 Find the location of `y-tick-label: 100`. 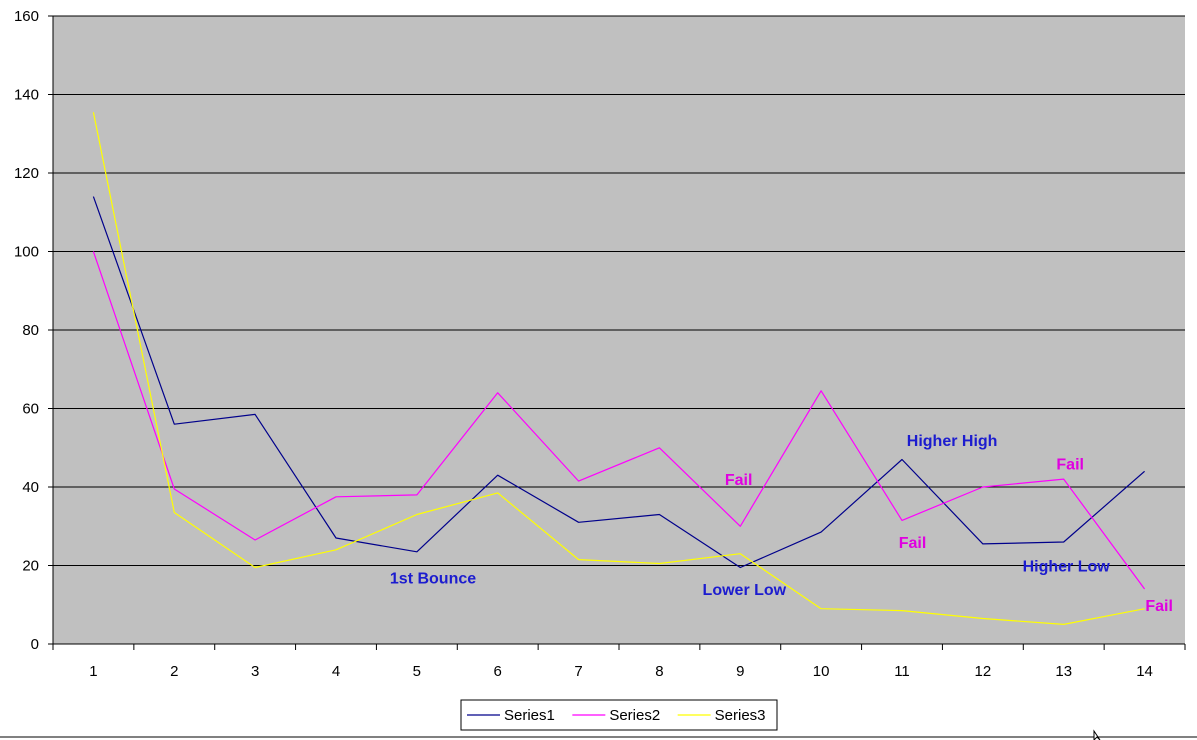

y-tick-label: 100 is located at coordinates (26, 252).